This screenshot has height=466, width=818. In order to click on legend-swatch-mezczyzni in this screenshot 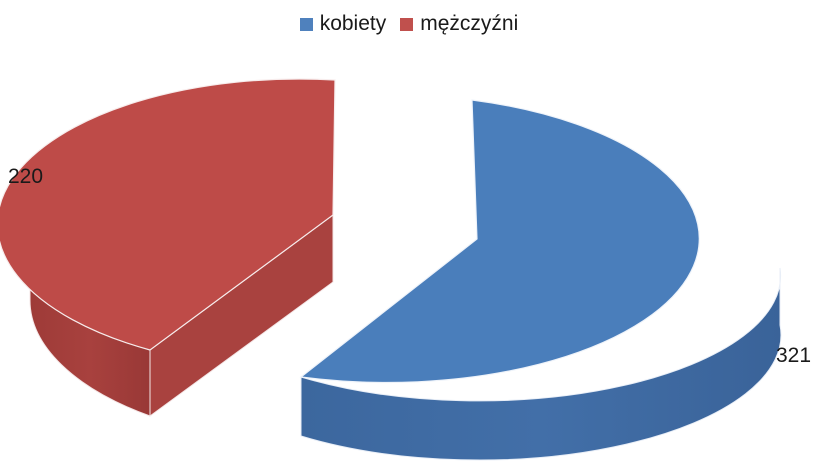, I will do `click(407, 24)`.